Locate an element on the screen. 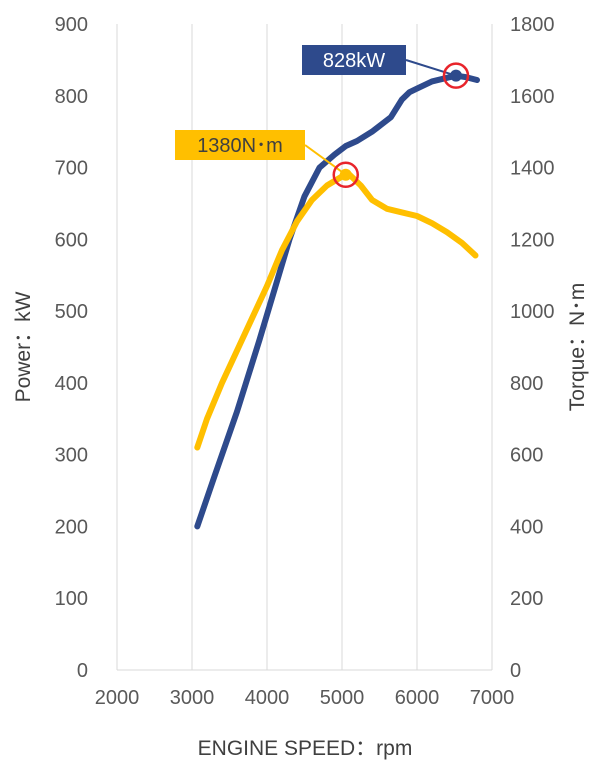 The height and width of the screenshot is (767, 600). x-tick-label: 6000 is located at coordinates (417, 698).